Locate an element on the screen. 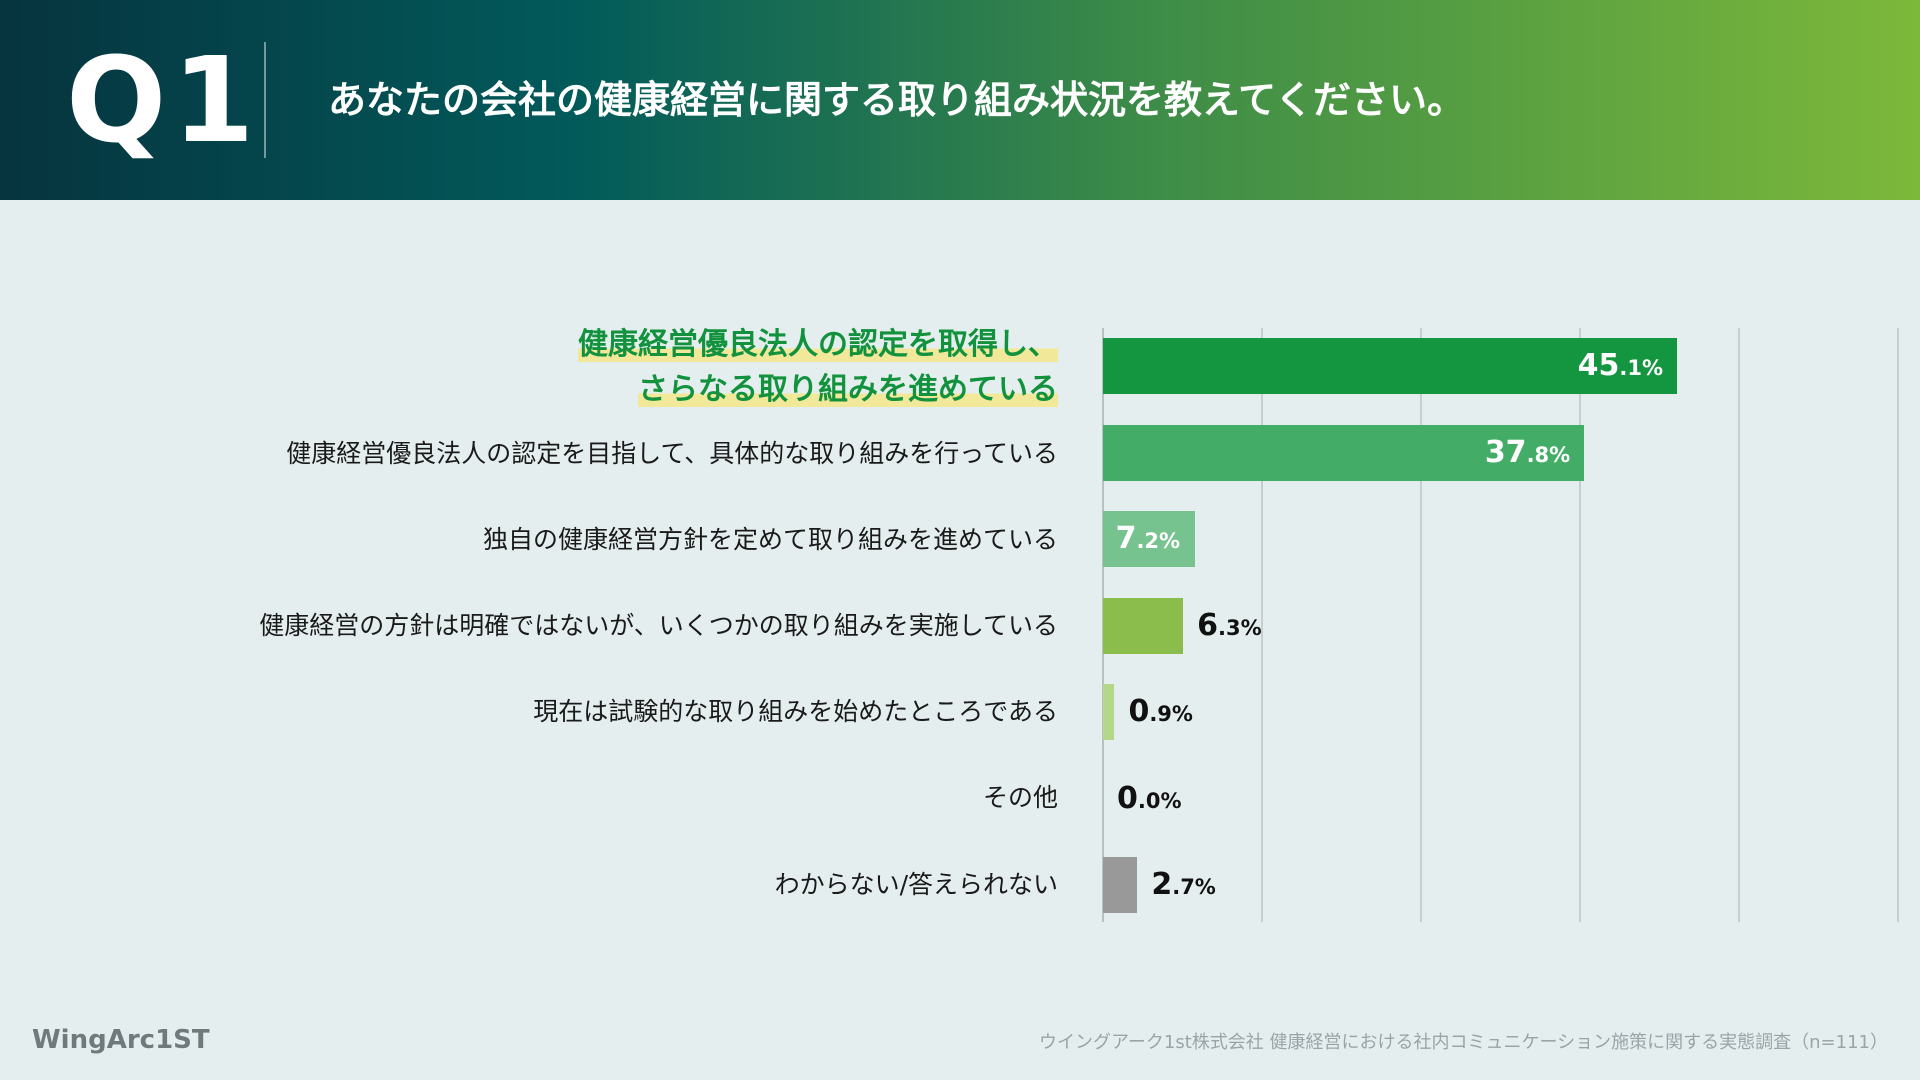  value-label-fraction: .8% is located at coordinates (1548, 455).